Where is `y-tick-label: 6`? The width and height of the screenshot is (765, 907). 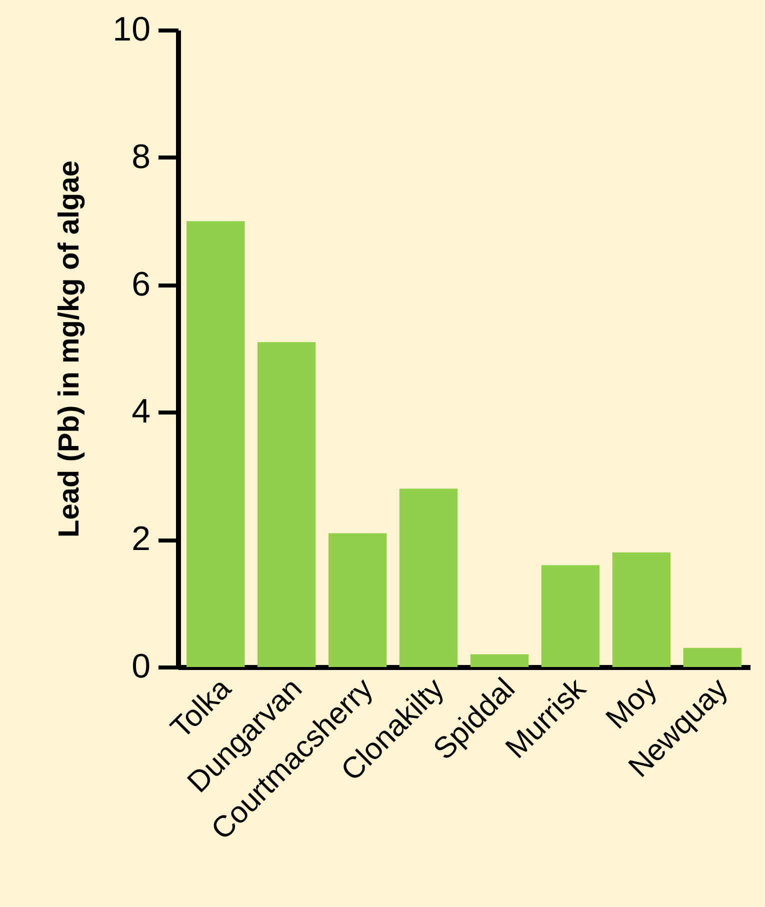 y-tick-label: 6 is located at coordinates (141, 284).